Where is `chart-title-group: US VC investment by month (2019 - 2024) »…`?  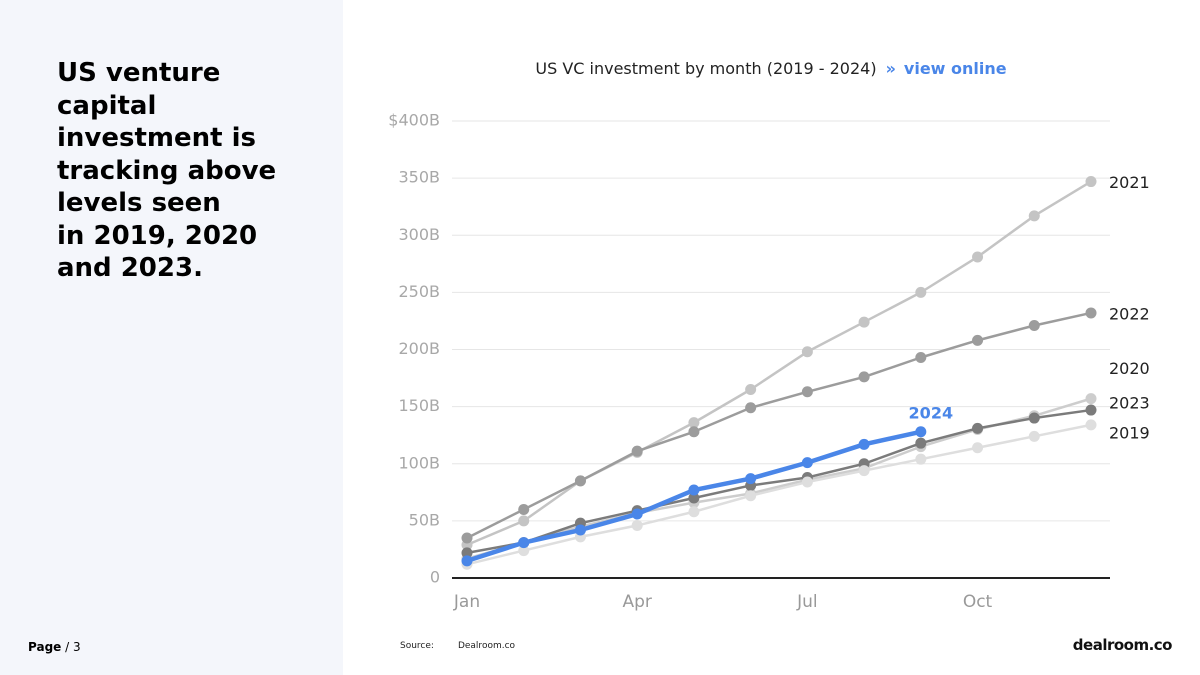
chart-title-group: US VC investment by month (2019 - 2024) »… is located at coordinates (770, 68).